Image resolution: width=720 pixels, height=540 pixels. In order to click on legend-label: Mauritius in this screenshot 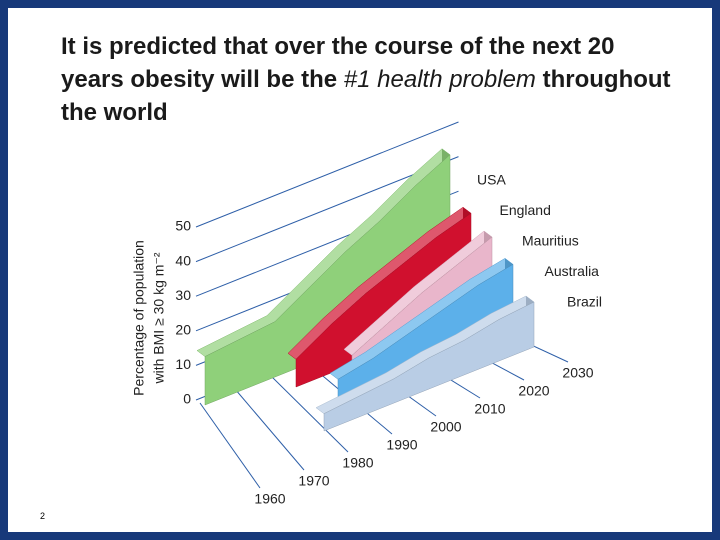, I will do `click(550, 241)`.